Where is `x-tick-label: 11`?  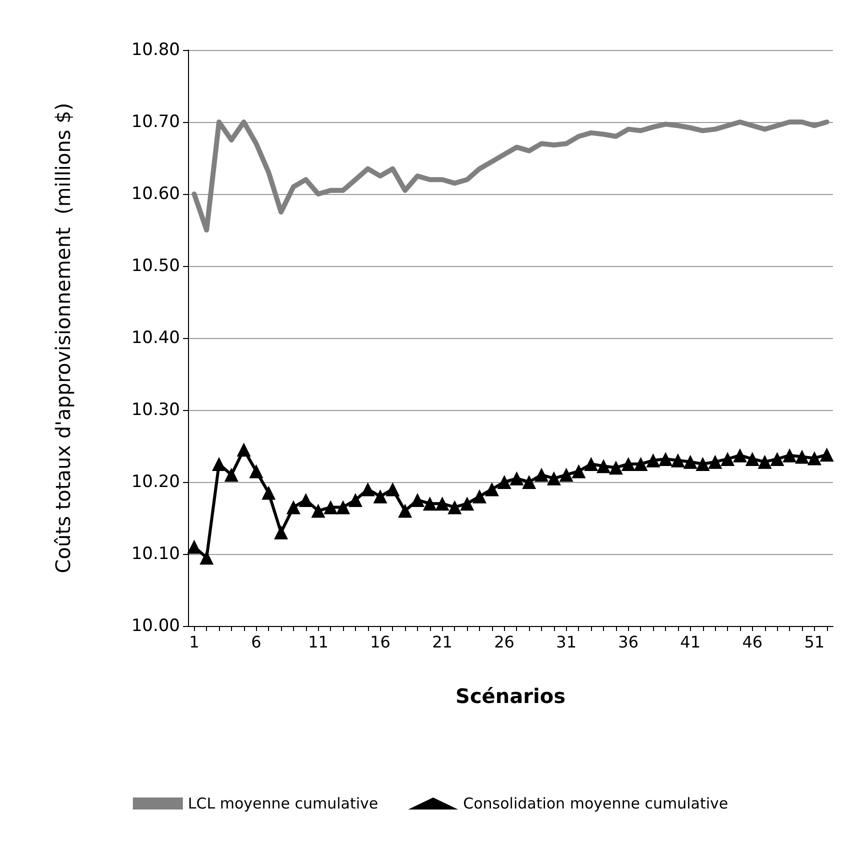 x-tick-label: 11 is located at coordinates (318, 642).